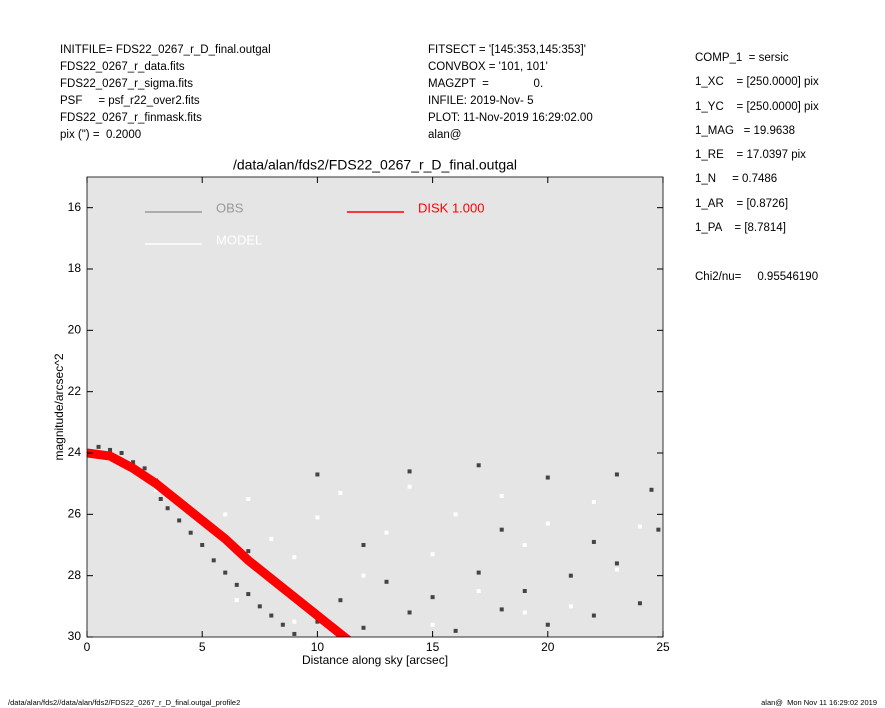  I want to click on x-tick-label: 5, so click(202, 647).